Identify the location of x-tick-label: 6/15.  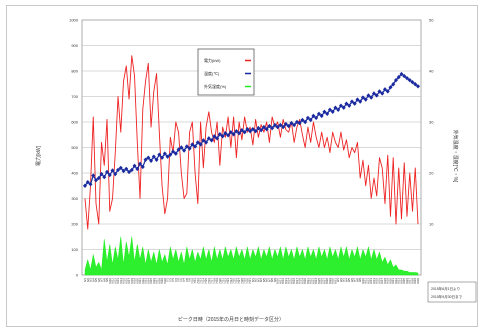
(124, 281).